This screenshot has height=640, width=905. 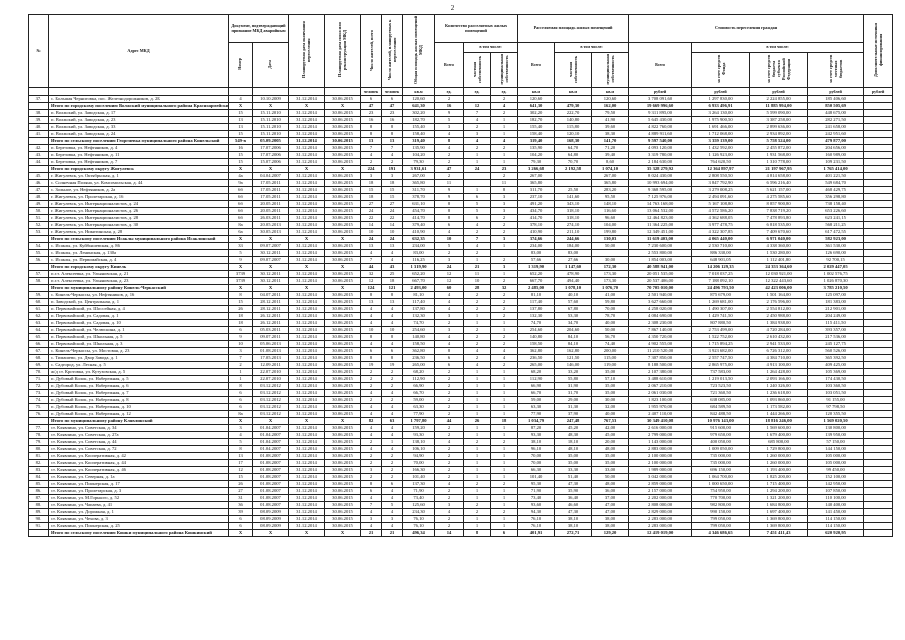 I want to click on address-cell: ст. Клявлино, ул. Пионерская, д. 17, so click(x=138, y=484).